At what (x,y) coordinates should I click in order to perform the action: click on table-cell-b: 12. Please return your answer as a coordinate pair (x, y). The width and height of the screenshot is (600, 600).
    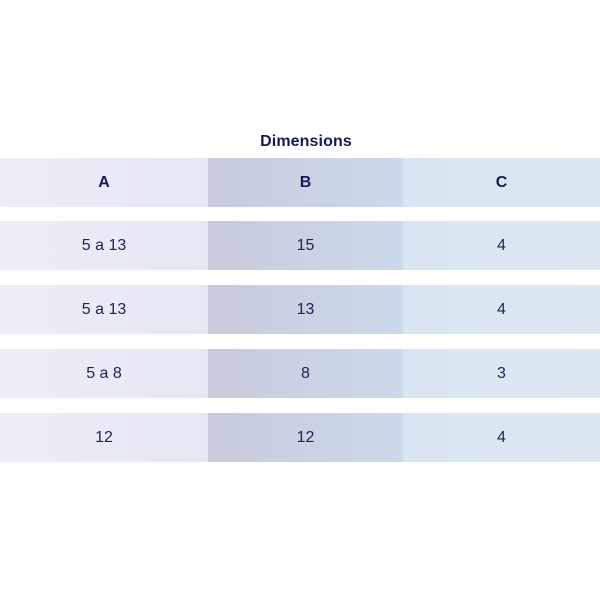
    Looking at the image, I should click on (305, 437).